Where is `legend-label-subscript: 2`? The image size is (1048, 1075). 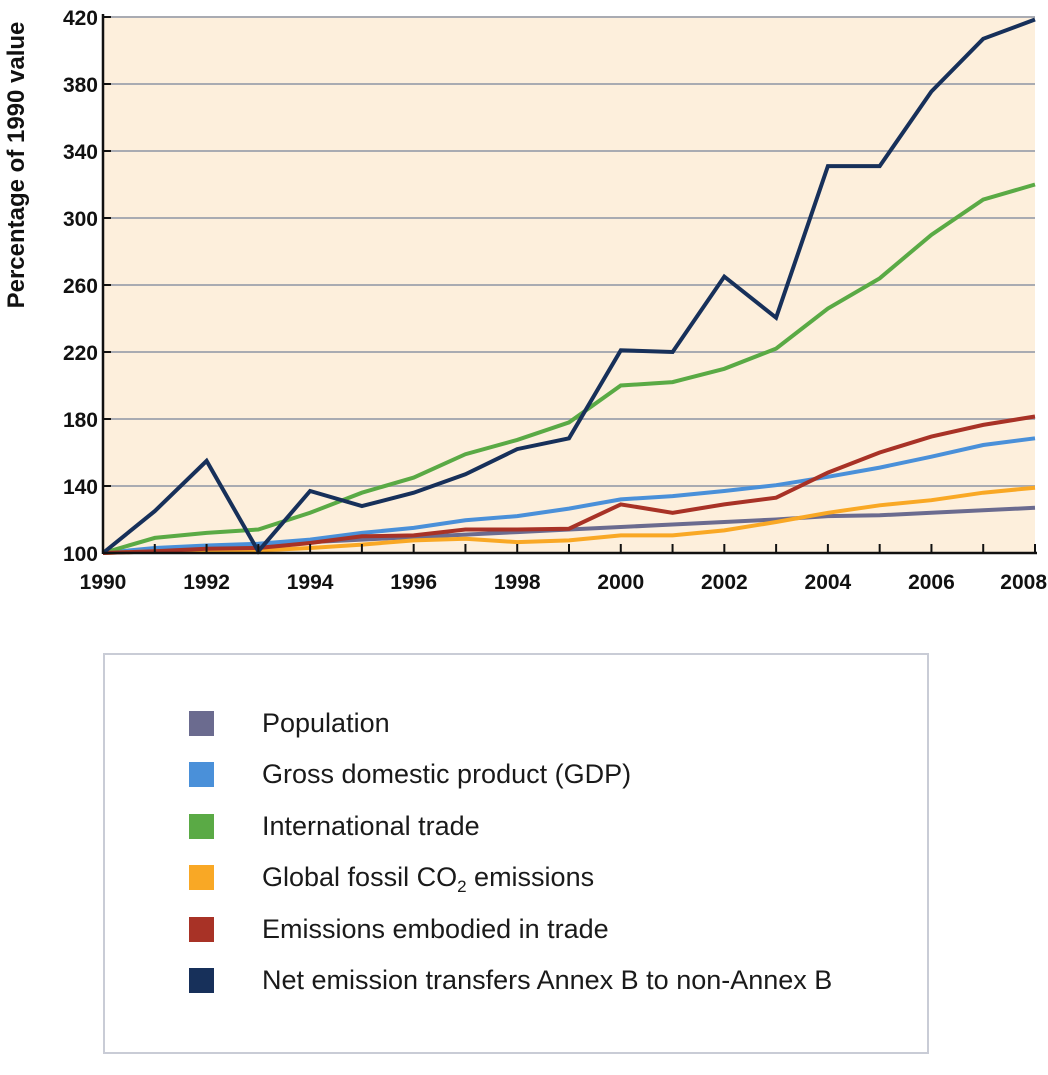
legend-label-subscript: 2 is located at coordinates (462, 886).